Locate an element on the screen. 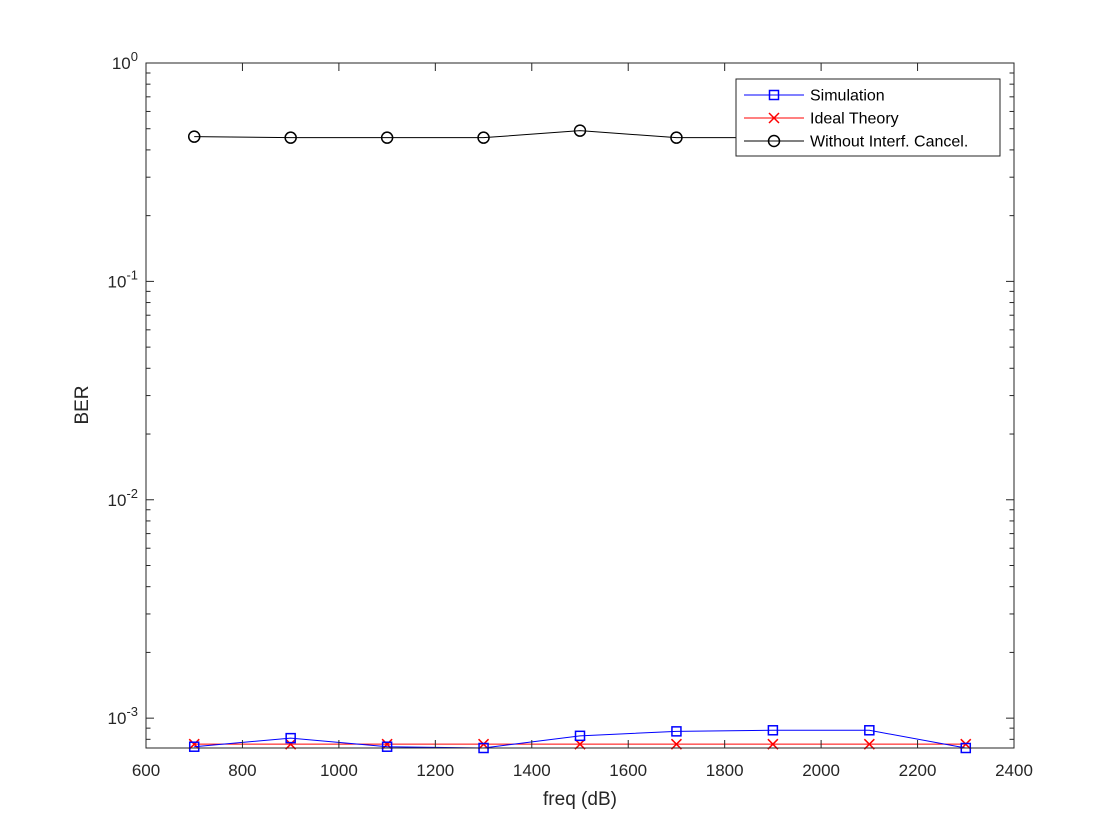 This screenshot has height=840, width=1120. x-tick-label: 2000 is located at coordinates (821, 770).